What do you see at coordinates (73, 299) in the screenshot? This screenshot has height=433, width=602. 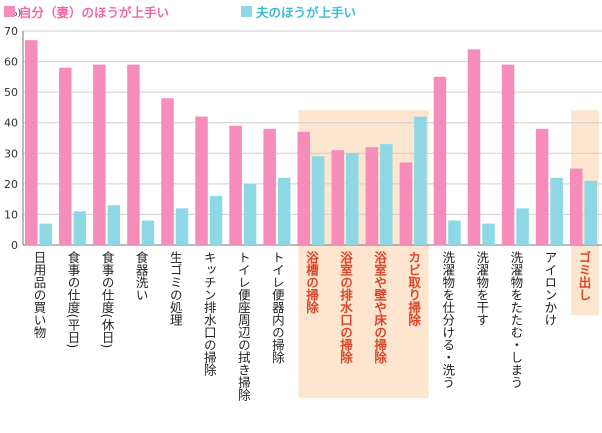 I see `category-label-2: 食事の仕度(平日)` at bounding box center [73, 299].